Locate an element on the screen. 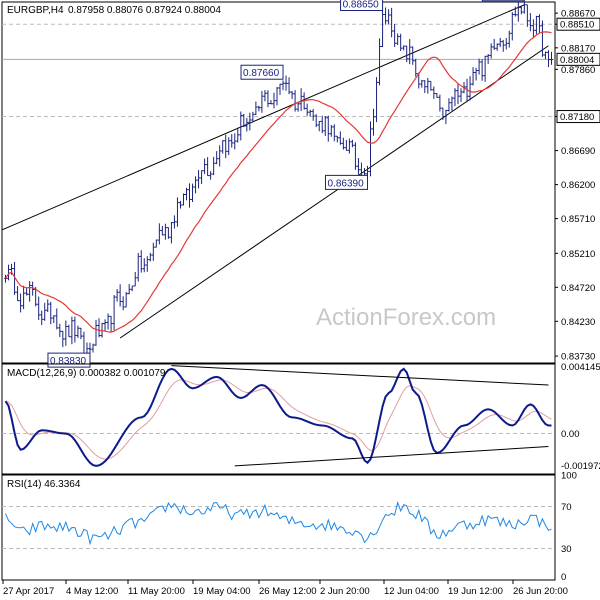 The height and width of the screenshot is (600, 600). rsi-ytick-label-1: 70 is located at coordinates (566, 507).